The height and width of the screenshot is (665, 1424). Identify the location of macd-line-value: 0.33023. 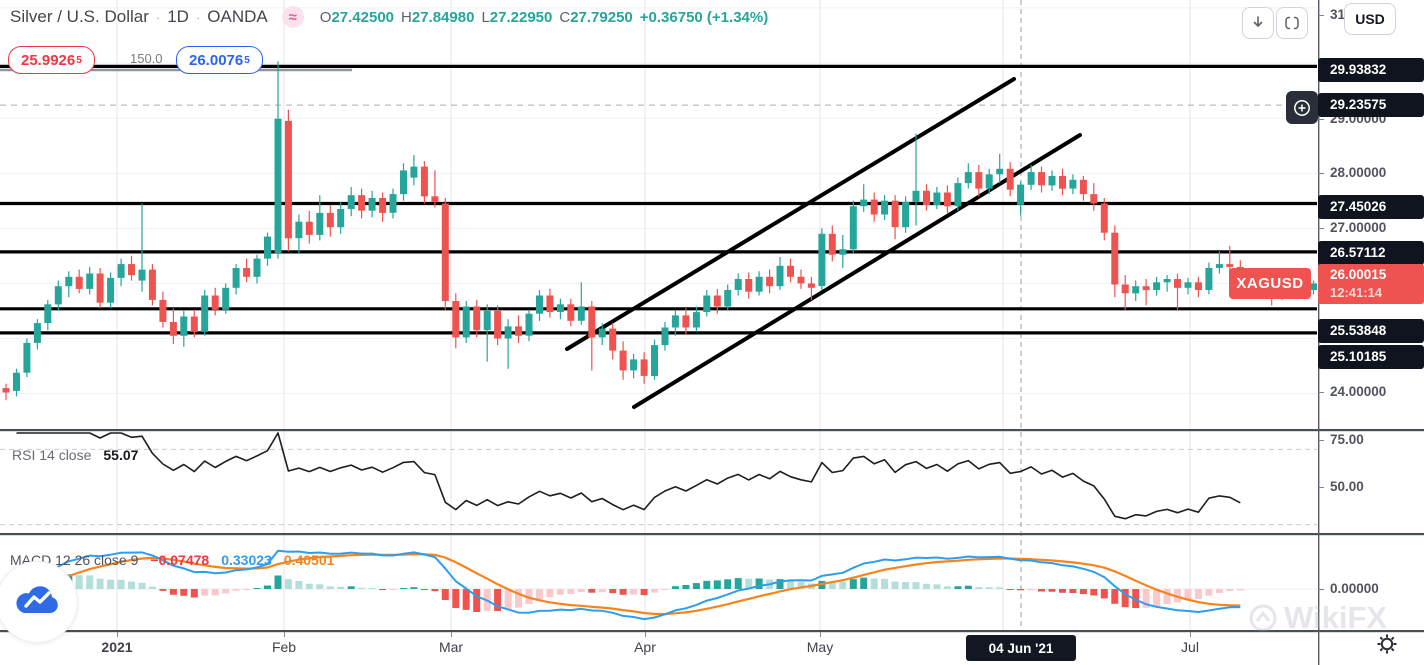
(246, 560).